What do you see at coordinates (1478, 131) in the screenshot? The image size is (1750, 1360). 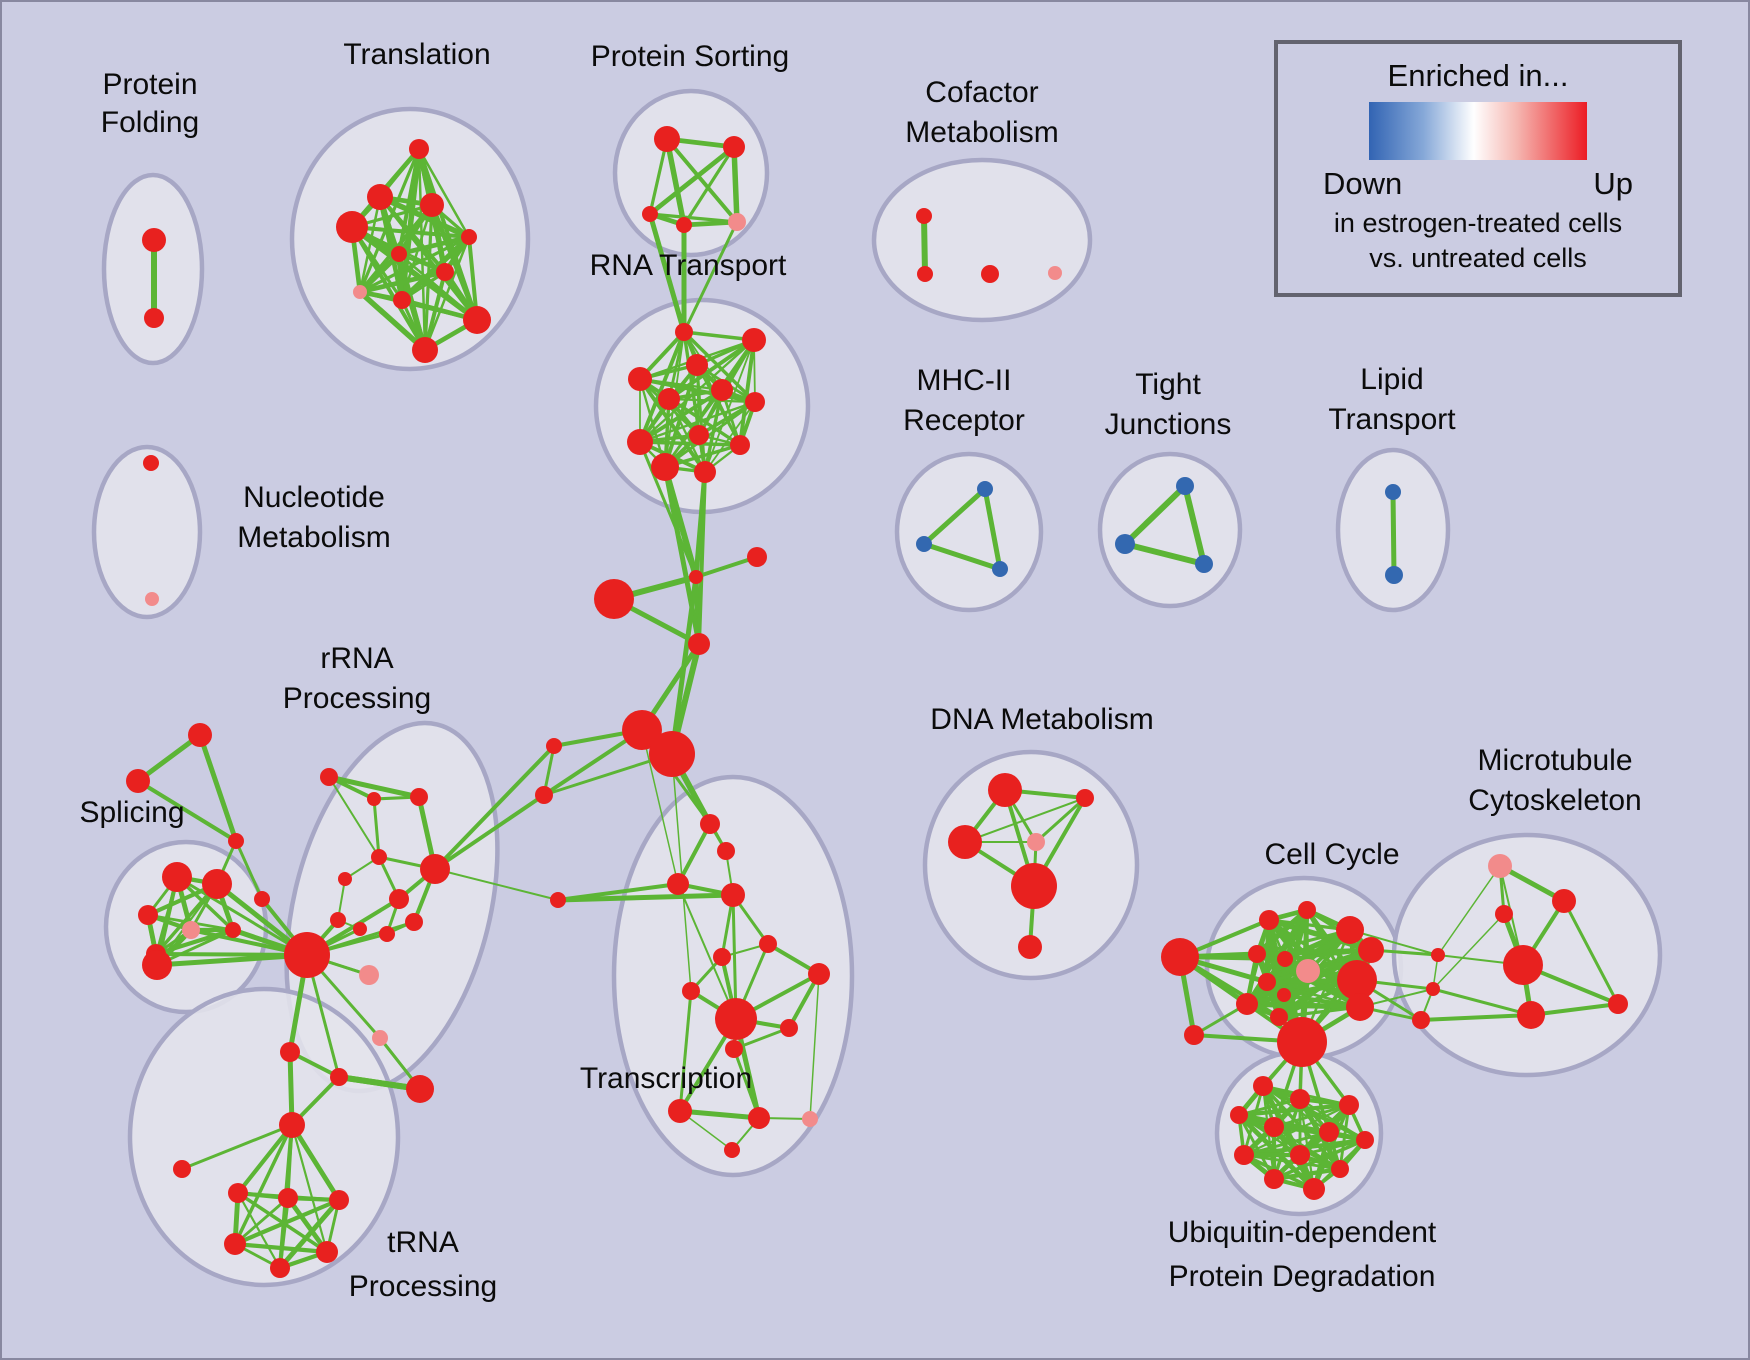 I see `legend-gradient-bar` at bounding box center [1478, 131].